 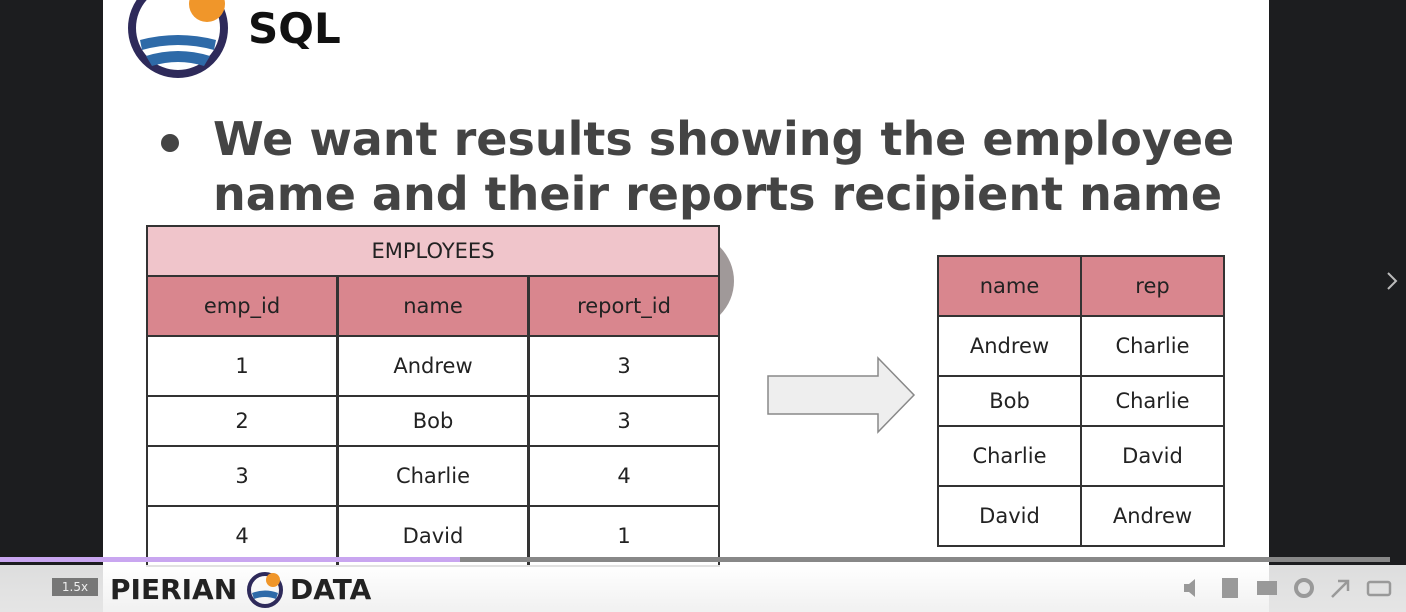 What do you see at coordinates (75, 587) in the screenshot?
I see `speed-button: 1.5x` at bounding box center [75, 587].